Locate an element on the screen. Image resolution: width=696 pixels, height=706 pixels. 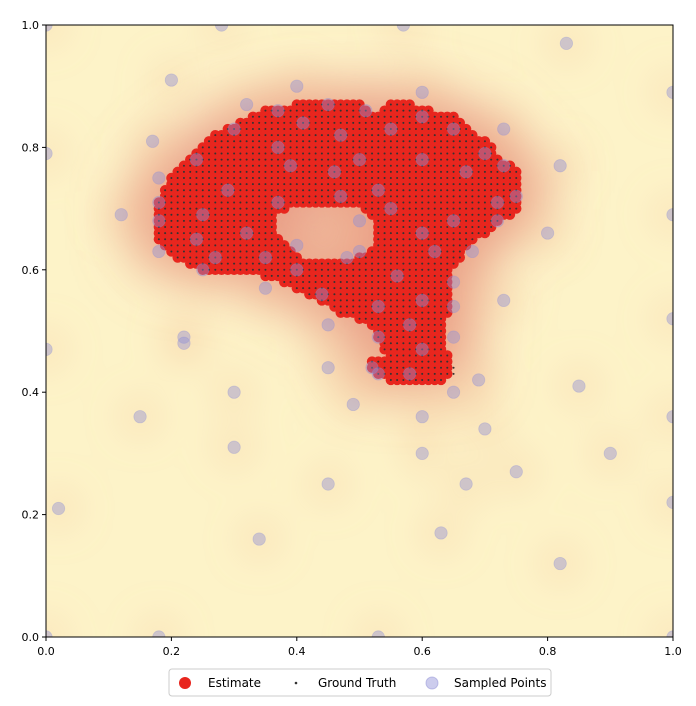
y-tick-label: 0.8 is located at coordinates (31, 147).